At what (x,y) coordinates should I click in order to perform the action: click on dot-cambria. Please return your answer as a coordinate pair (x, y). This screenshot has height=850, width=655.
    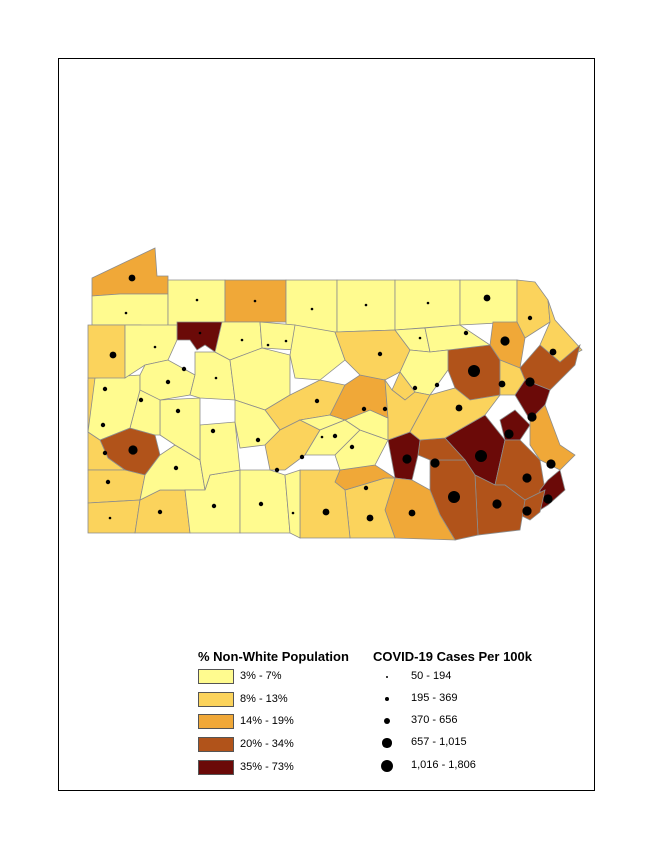
    Looking at the image, I should click on (213, 431).